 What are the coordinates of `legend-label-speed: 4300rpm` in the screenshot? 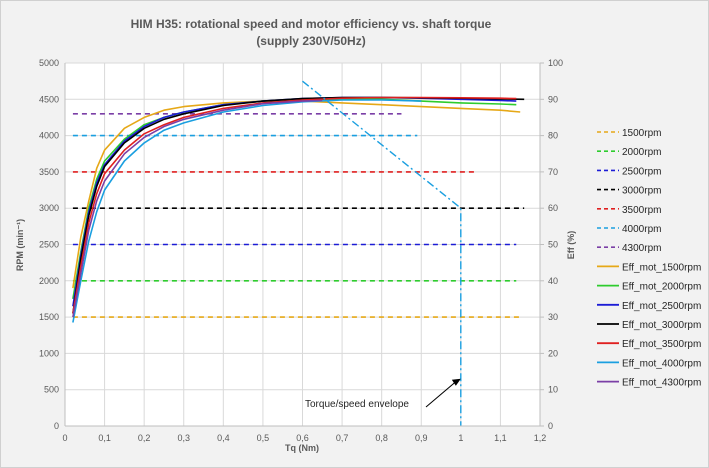 It's located at (641, 248).